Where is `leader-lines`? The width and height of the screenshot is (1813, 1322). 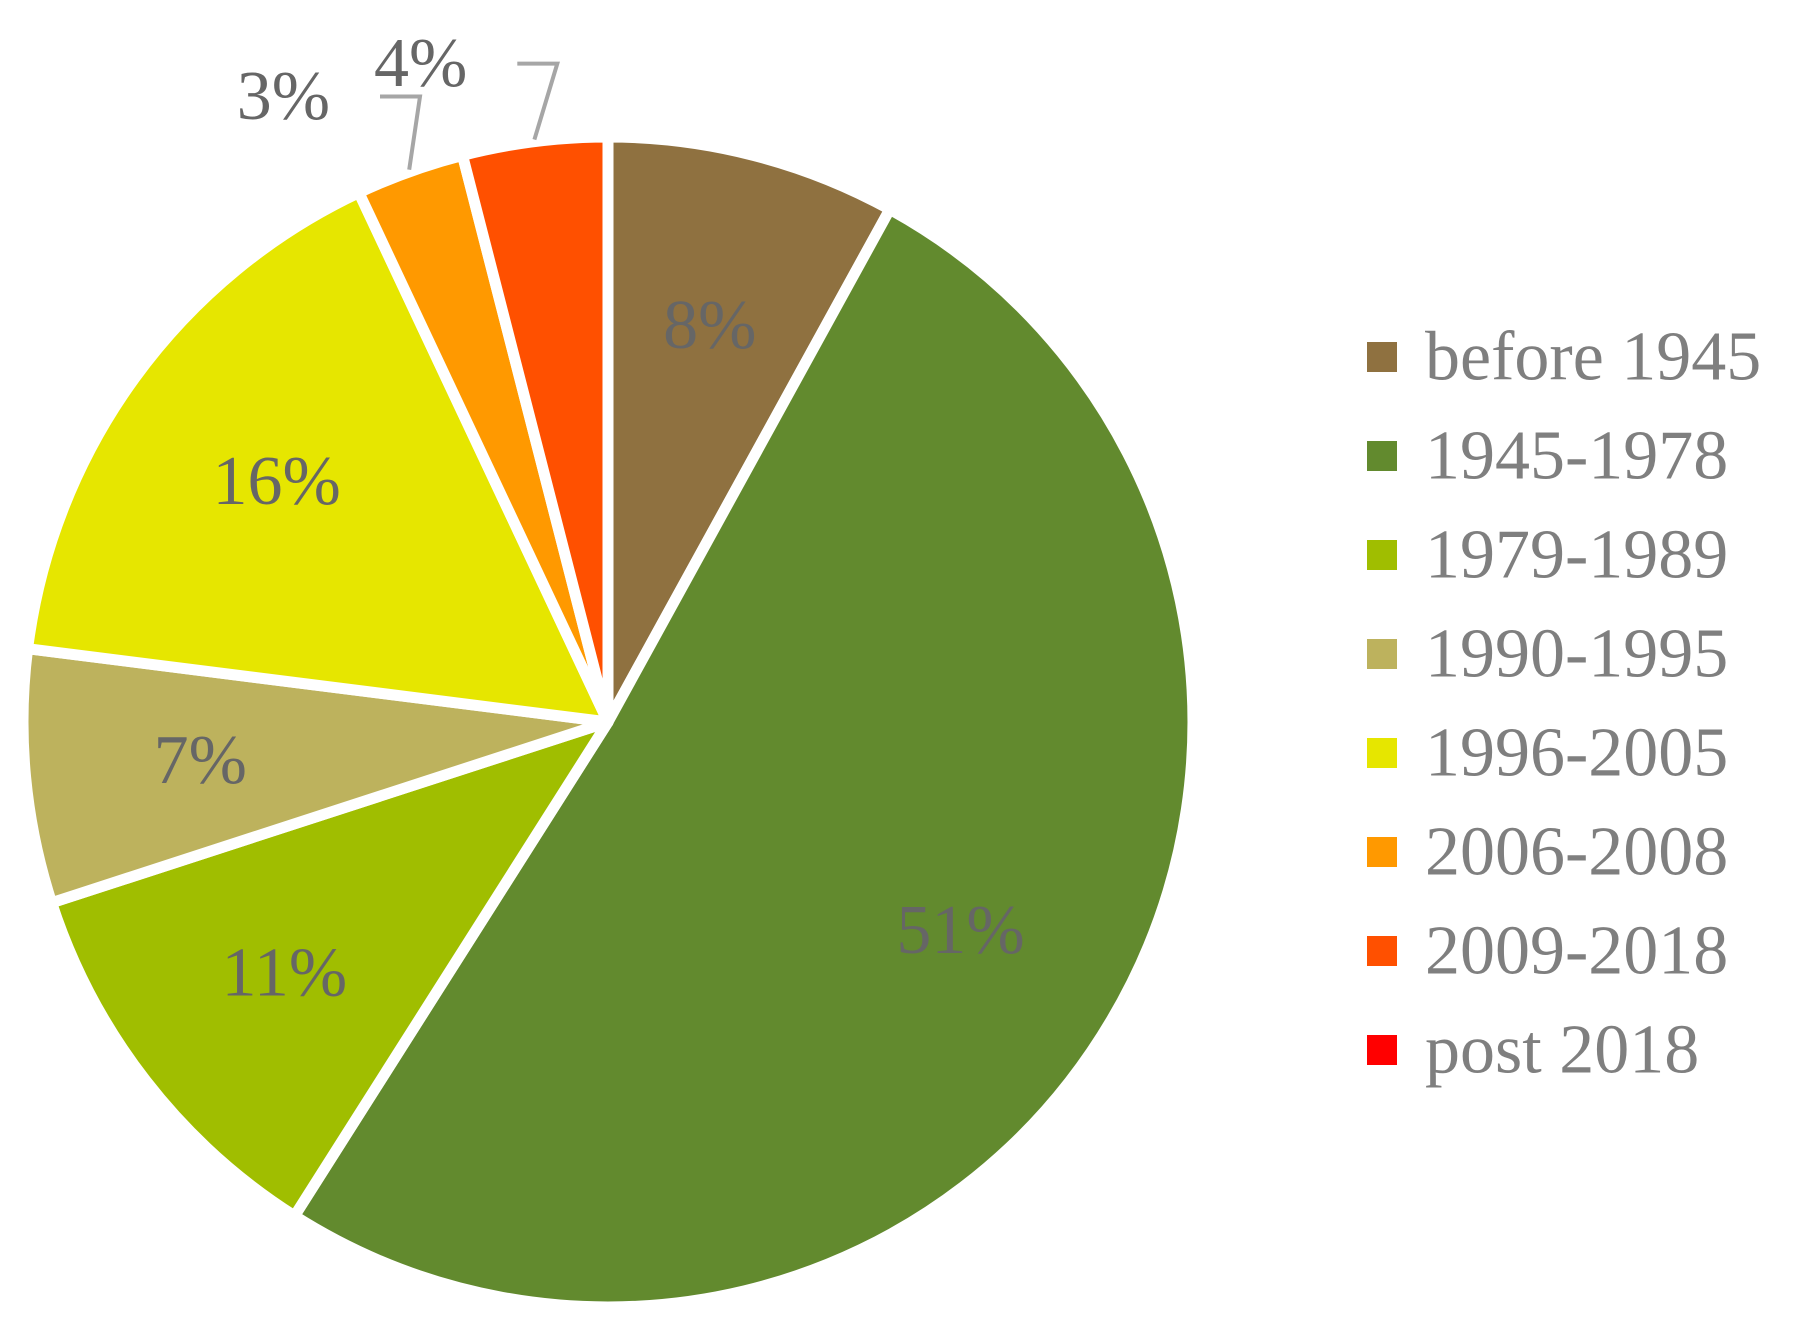 leader-lines is located at coordinates (470, 115).